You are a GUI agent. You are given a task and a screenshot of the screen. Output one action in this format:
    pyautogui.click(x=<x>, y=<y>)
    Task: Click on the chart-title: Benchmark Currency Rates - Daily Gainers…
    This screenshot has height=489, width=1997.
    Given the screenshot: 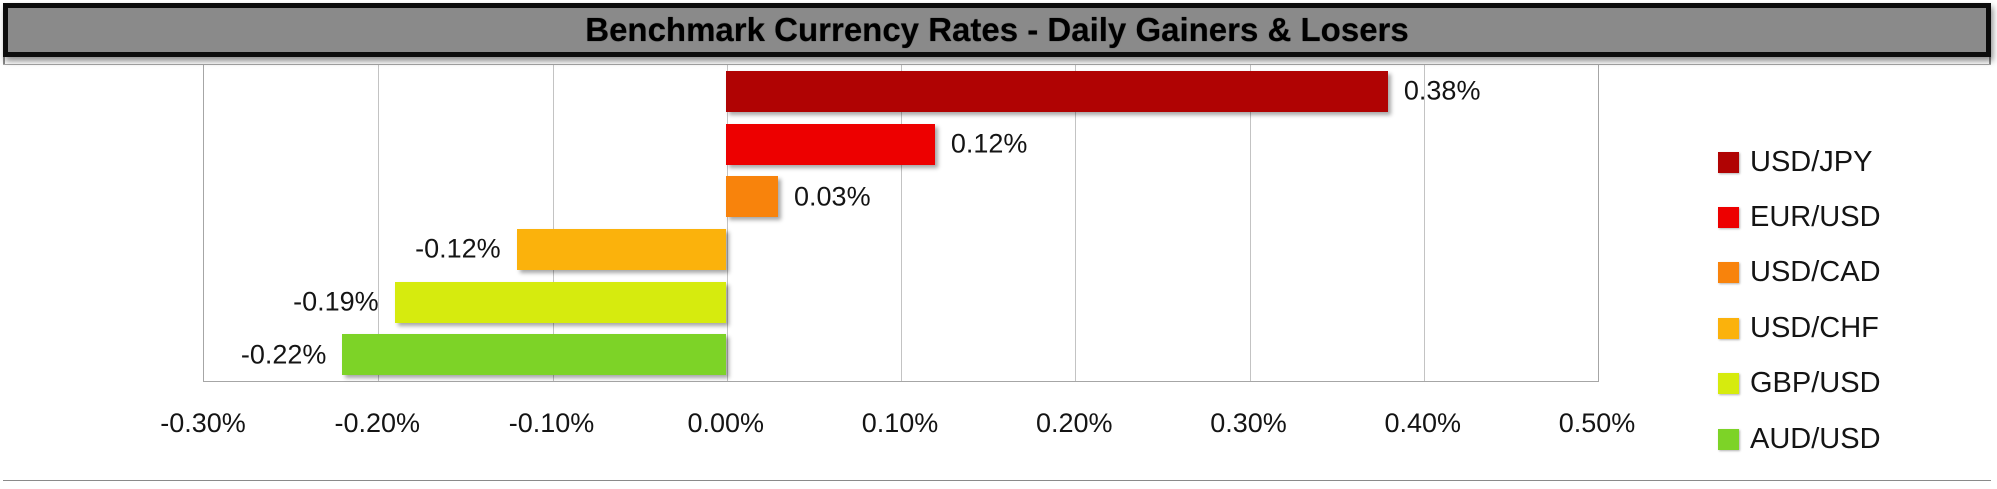 What is the action you would take?
    pyautogui.click(x=997, y=29)
    